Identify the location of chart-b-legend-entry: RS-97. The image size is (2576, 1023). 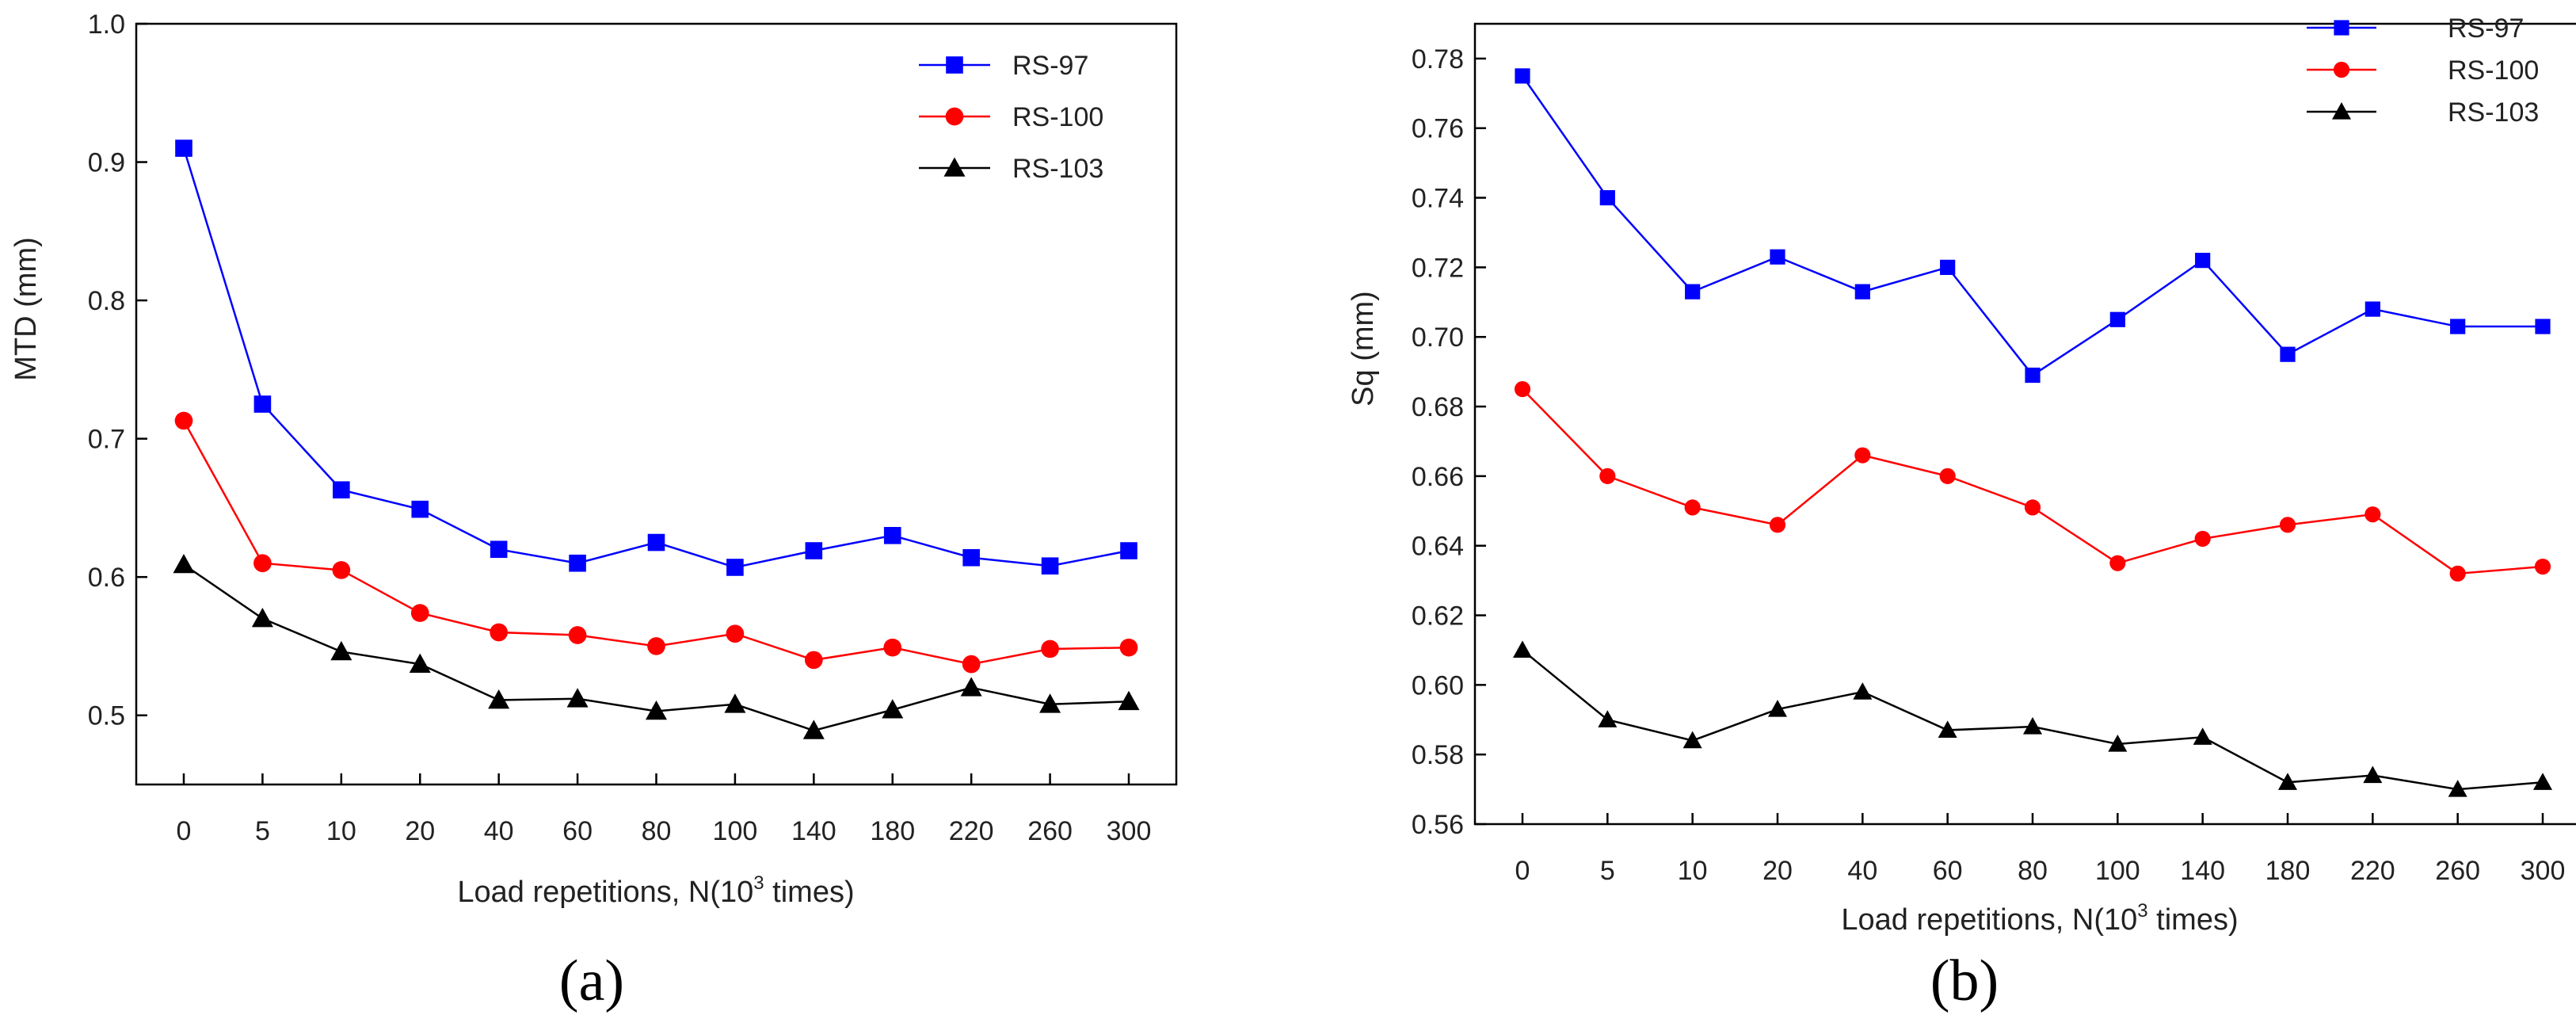
(2416, 28).